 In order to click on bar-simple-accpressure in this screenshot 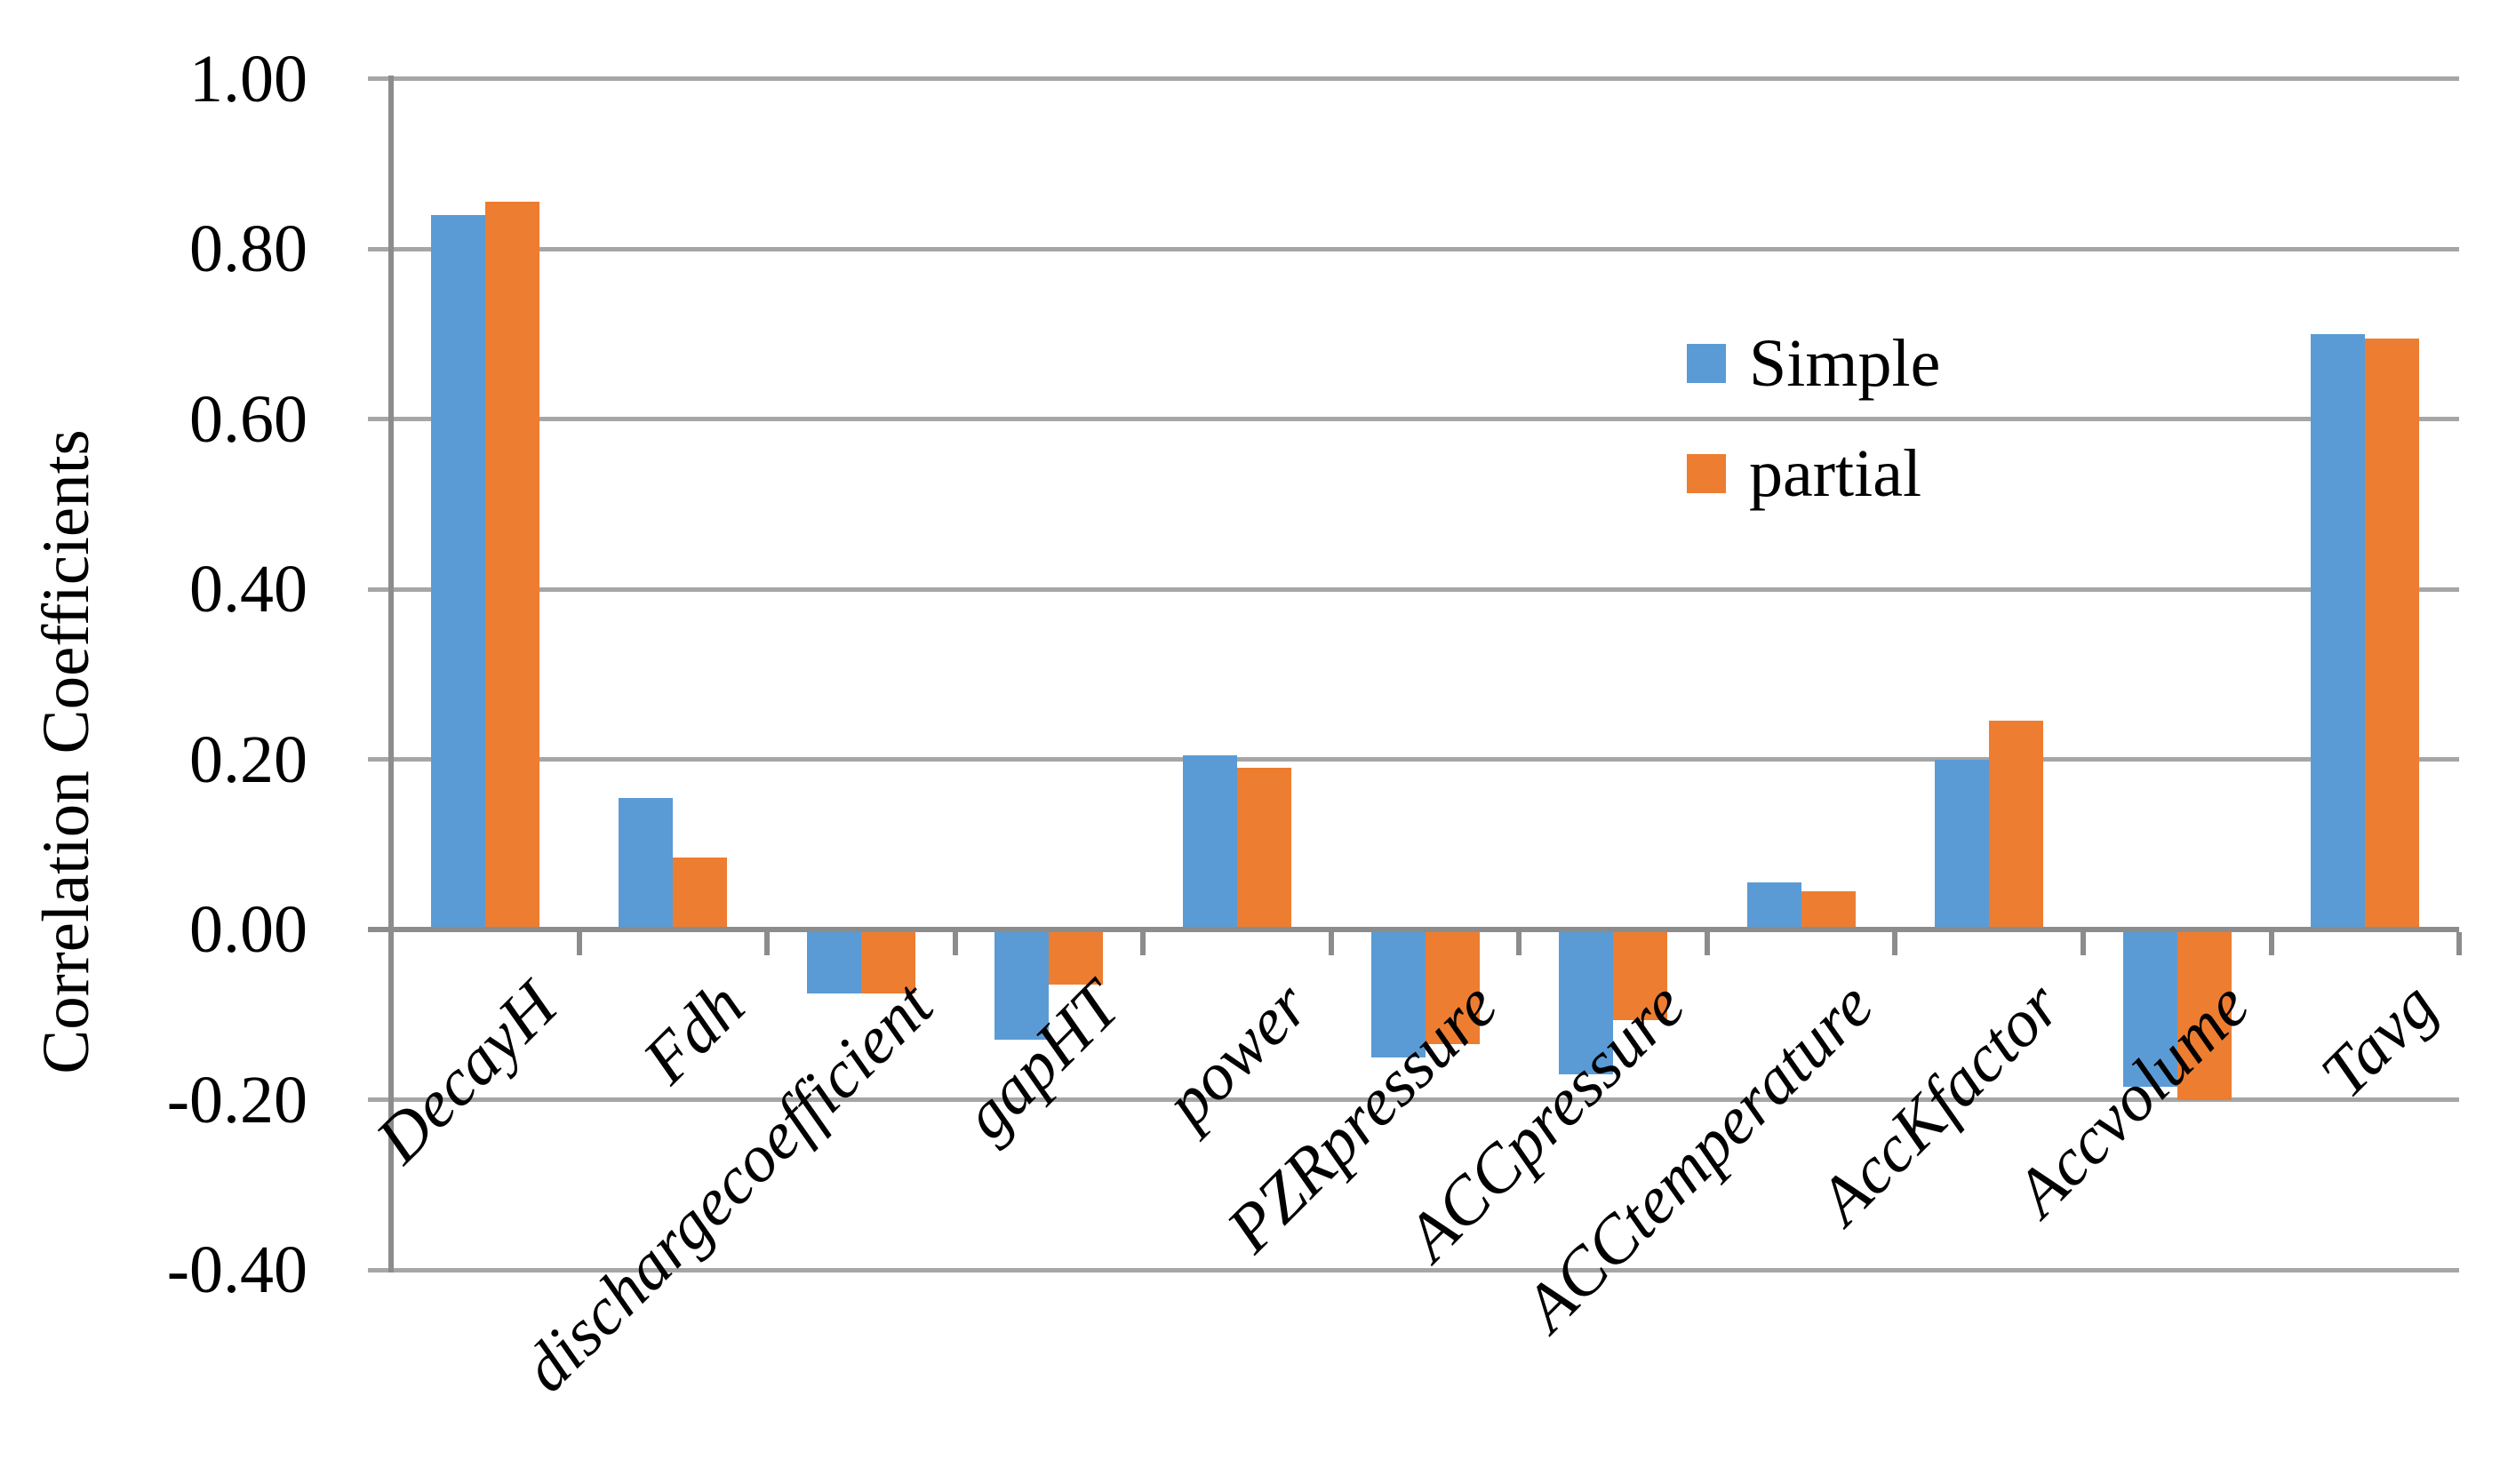, I will do `click(1586, 1002)`.